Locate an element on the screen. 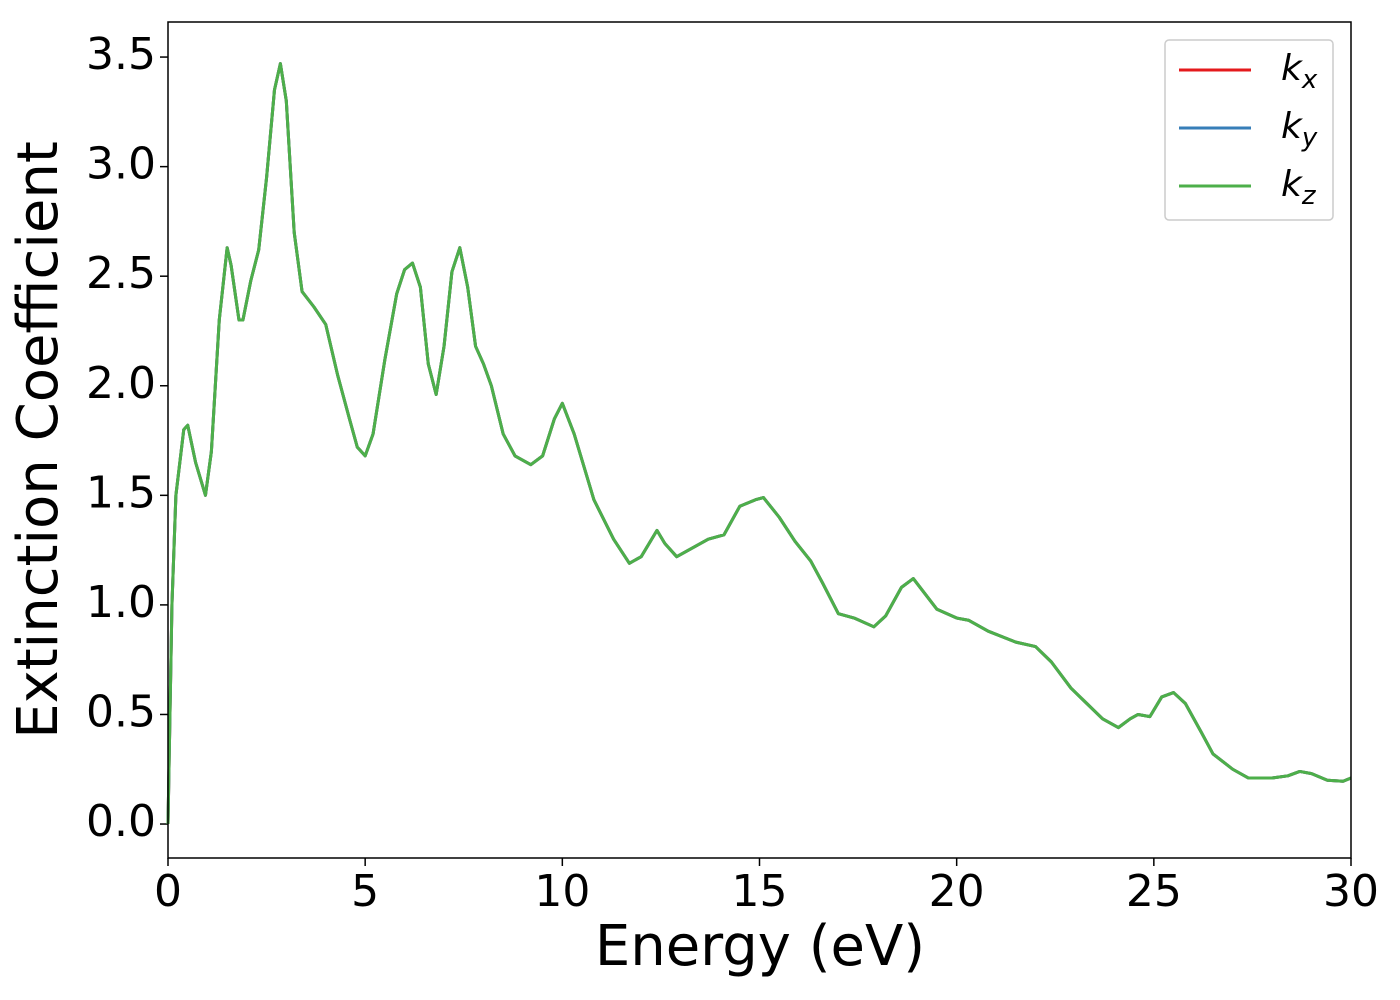  x-tick-label: 20 is located at coordinates (957, 891).